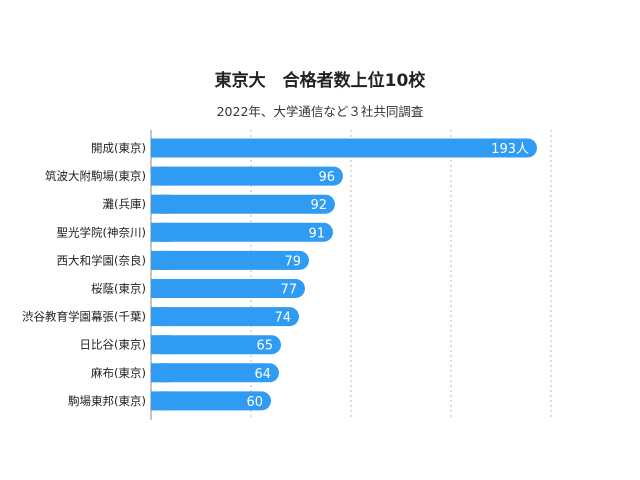  Describe the element at coordinates (320, 81) in the screenshot. I see `chart-title: 東京大 合格者数上位10校` at that location.